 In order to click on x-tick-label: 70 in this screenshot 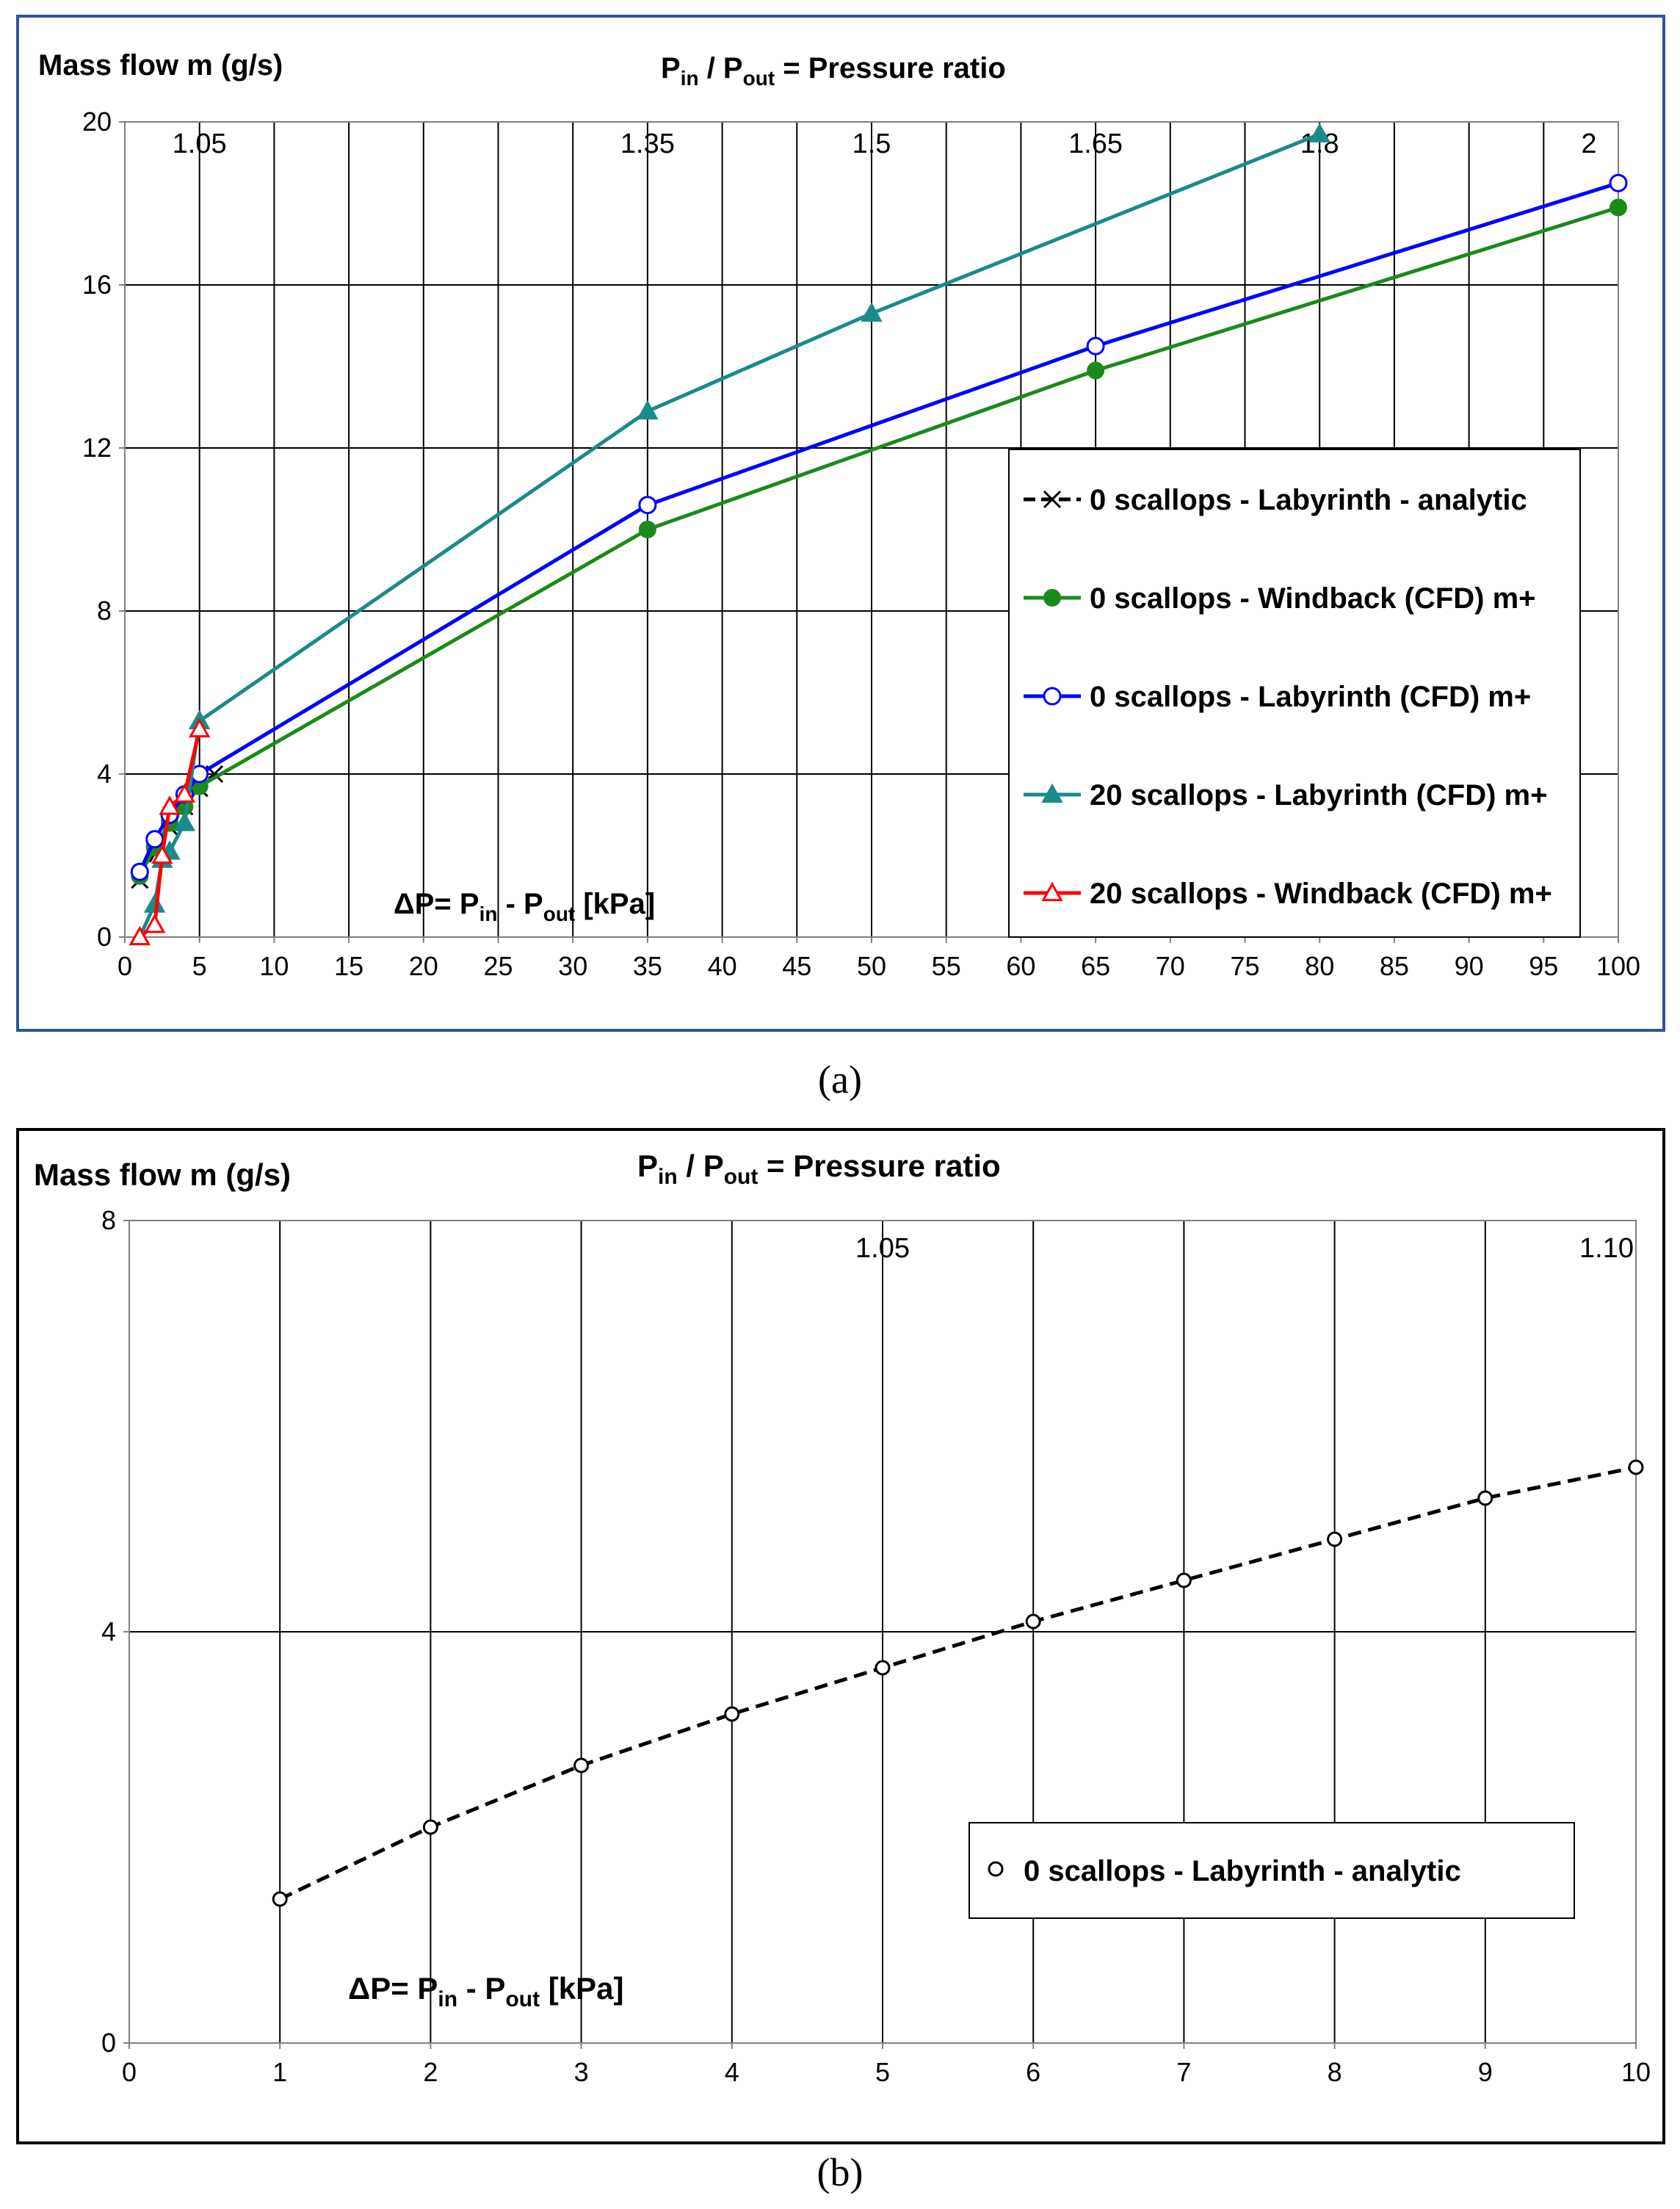, I will do `click(1170, 966)`.